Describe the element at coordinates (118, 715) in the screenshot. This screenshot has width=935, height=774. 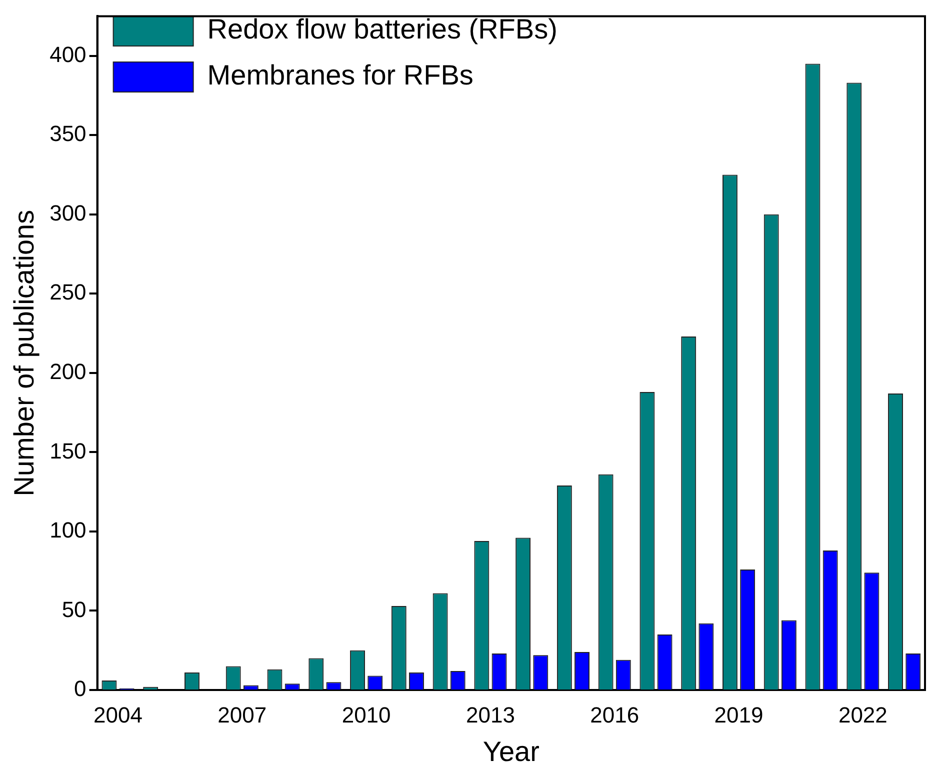
I see `x-tick-label: 2004` at that location.